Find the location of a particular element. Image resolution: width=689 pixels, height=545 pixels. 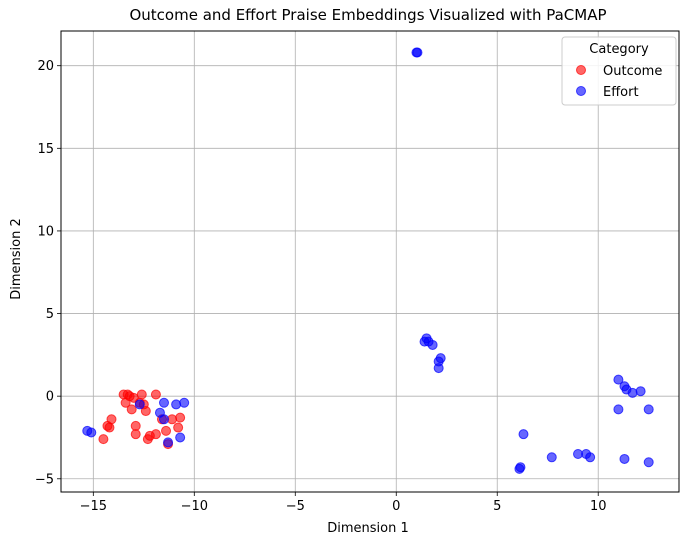

legend-label-effort: Effort is located at coordinates (621, 92).